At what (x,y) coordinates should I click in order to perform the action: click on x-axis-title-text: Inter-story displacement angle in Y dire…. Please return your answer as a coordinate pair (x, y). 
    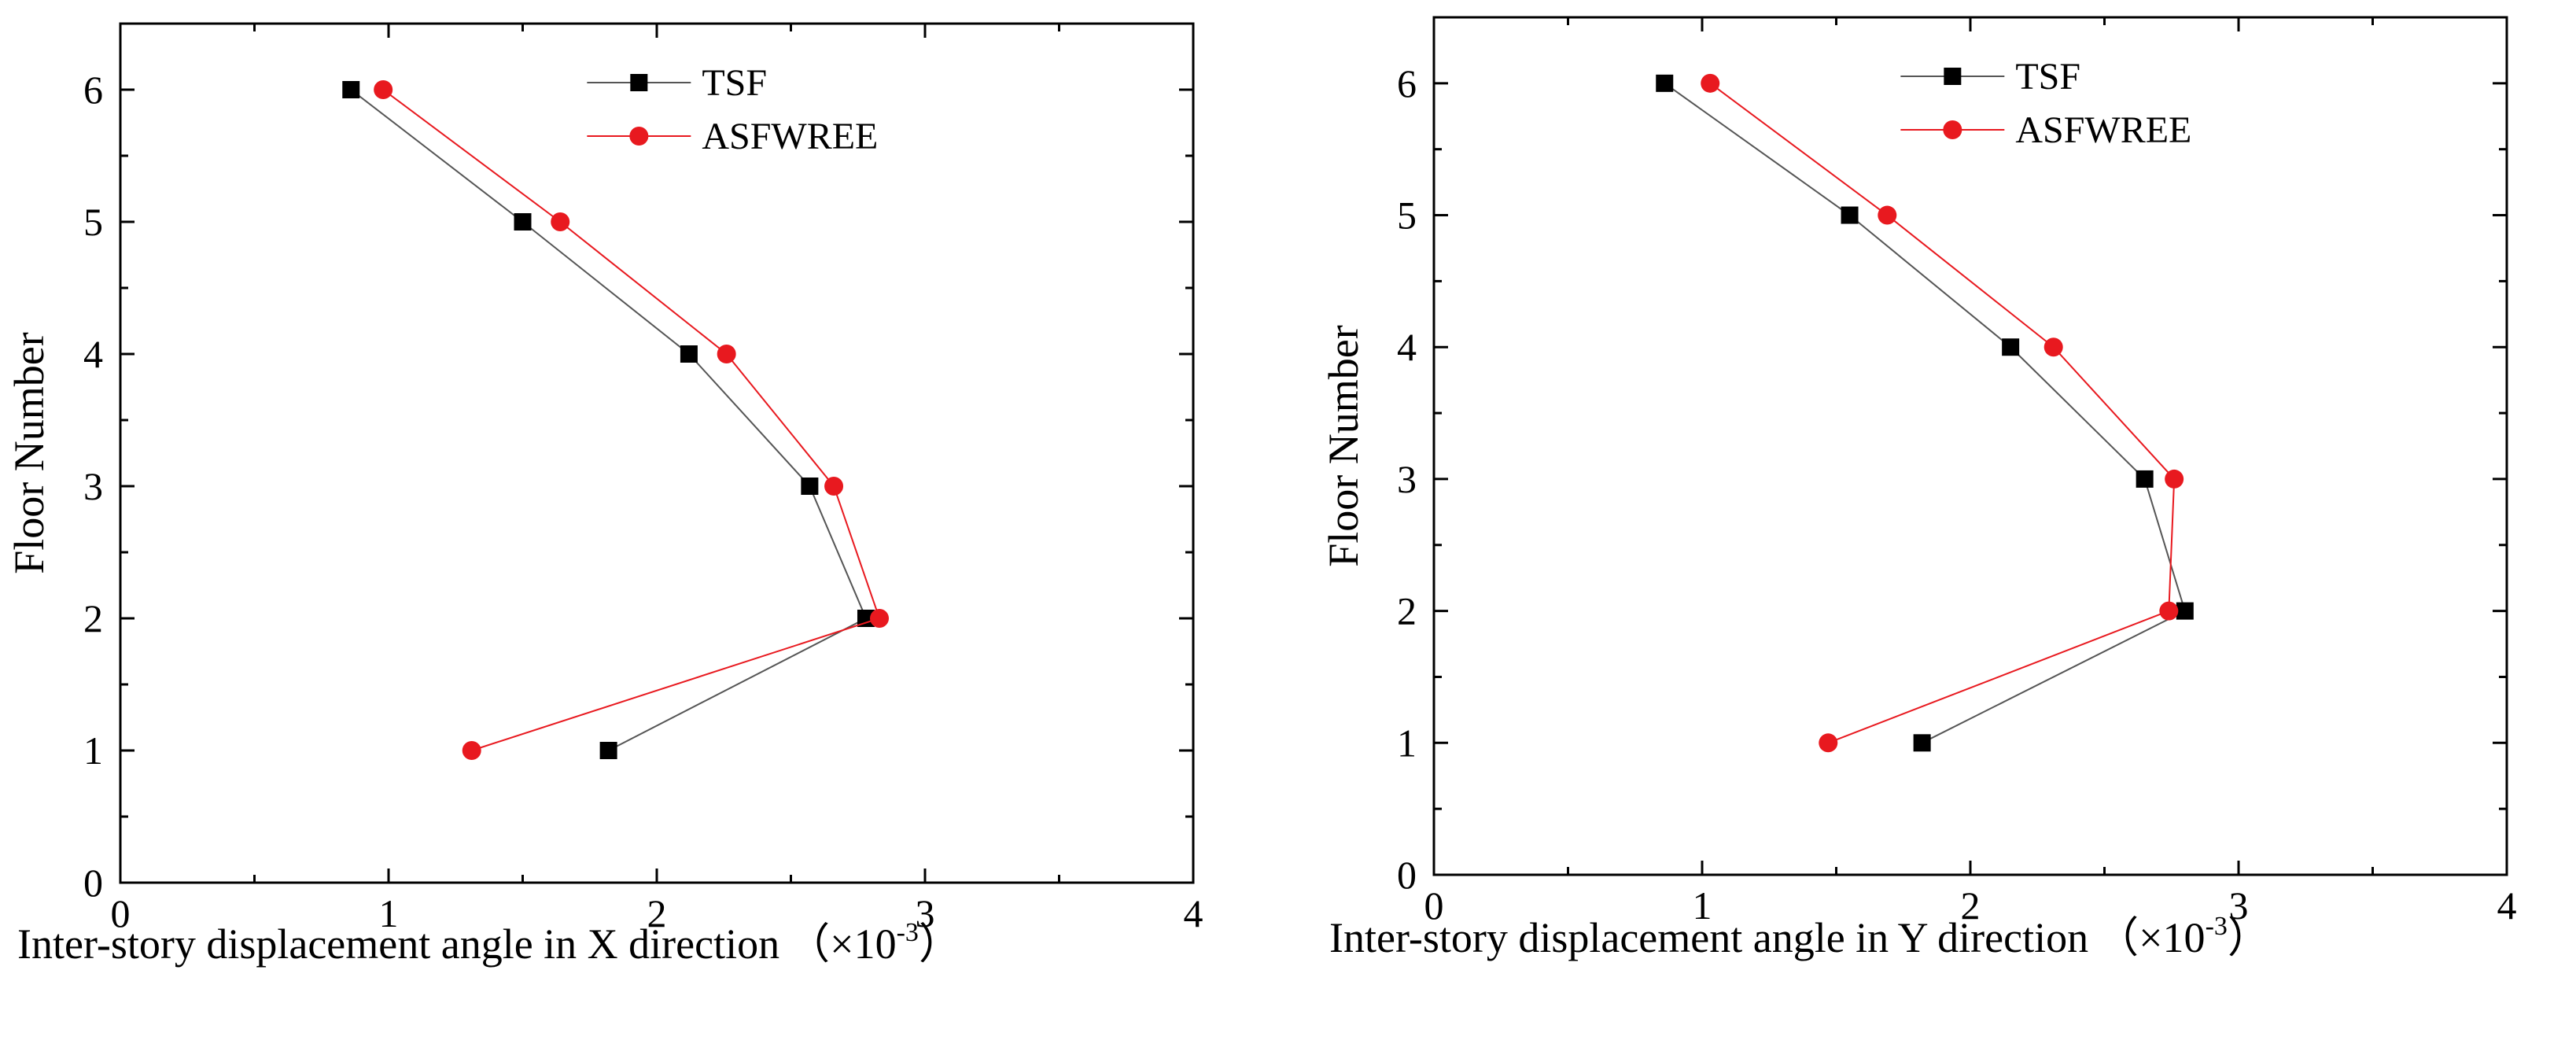
    Looking at the image, I should click on (1708, 937).